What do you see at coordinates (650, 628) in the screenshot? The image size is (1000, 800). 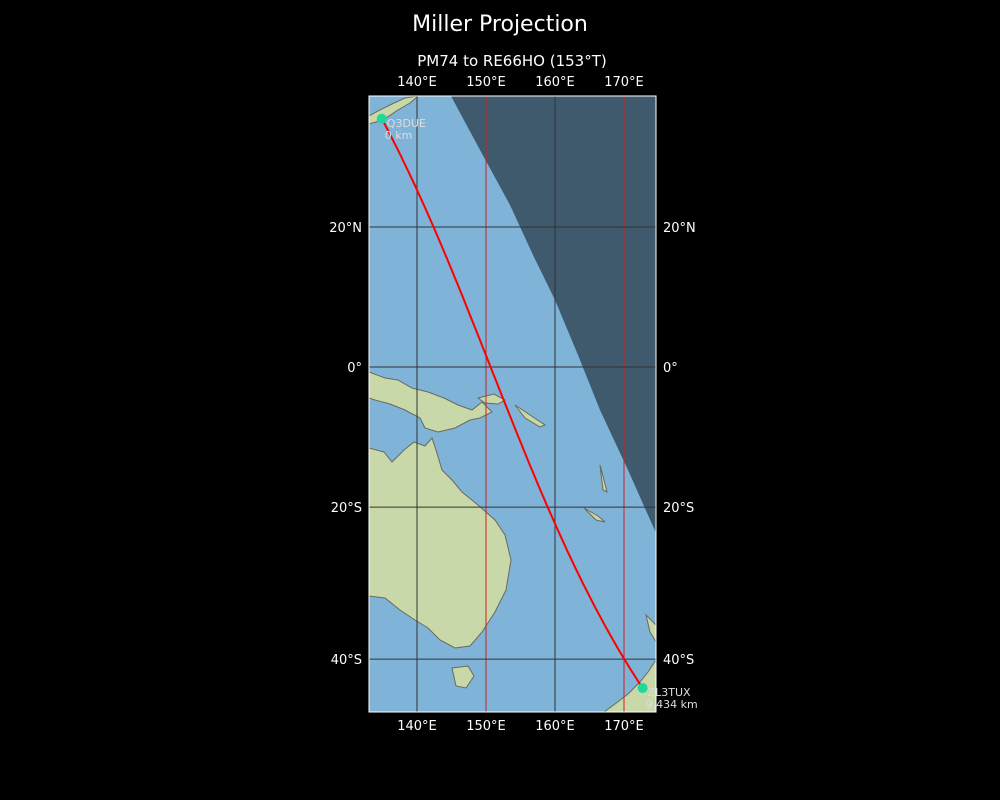 I see `new-zealand-north` at bounding box center [650, 628].